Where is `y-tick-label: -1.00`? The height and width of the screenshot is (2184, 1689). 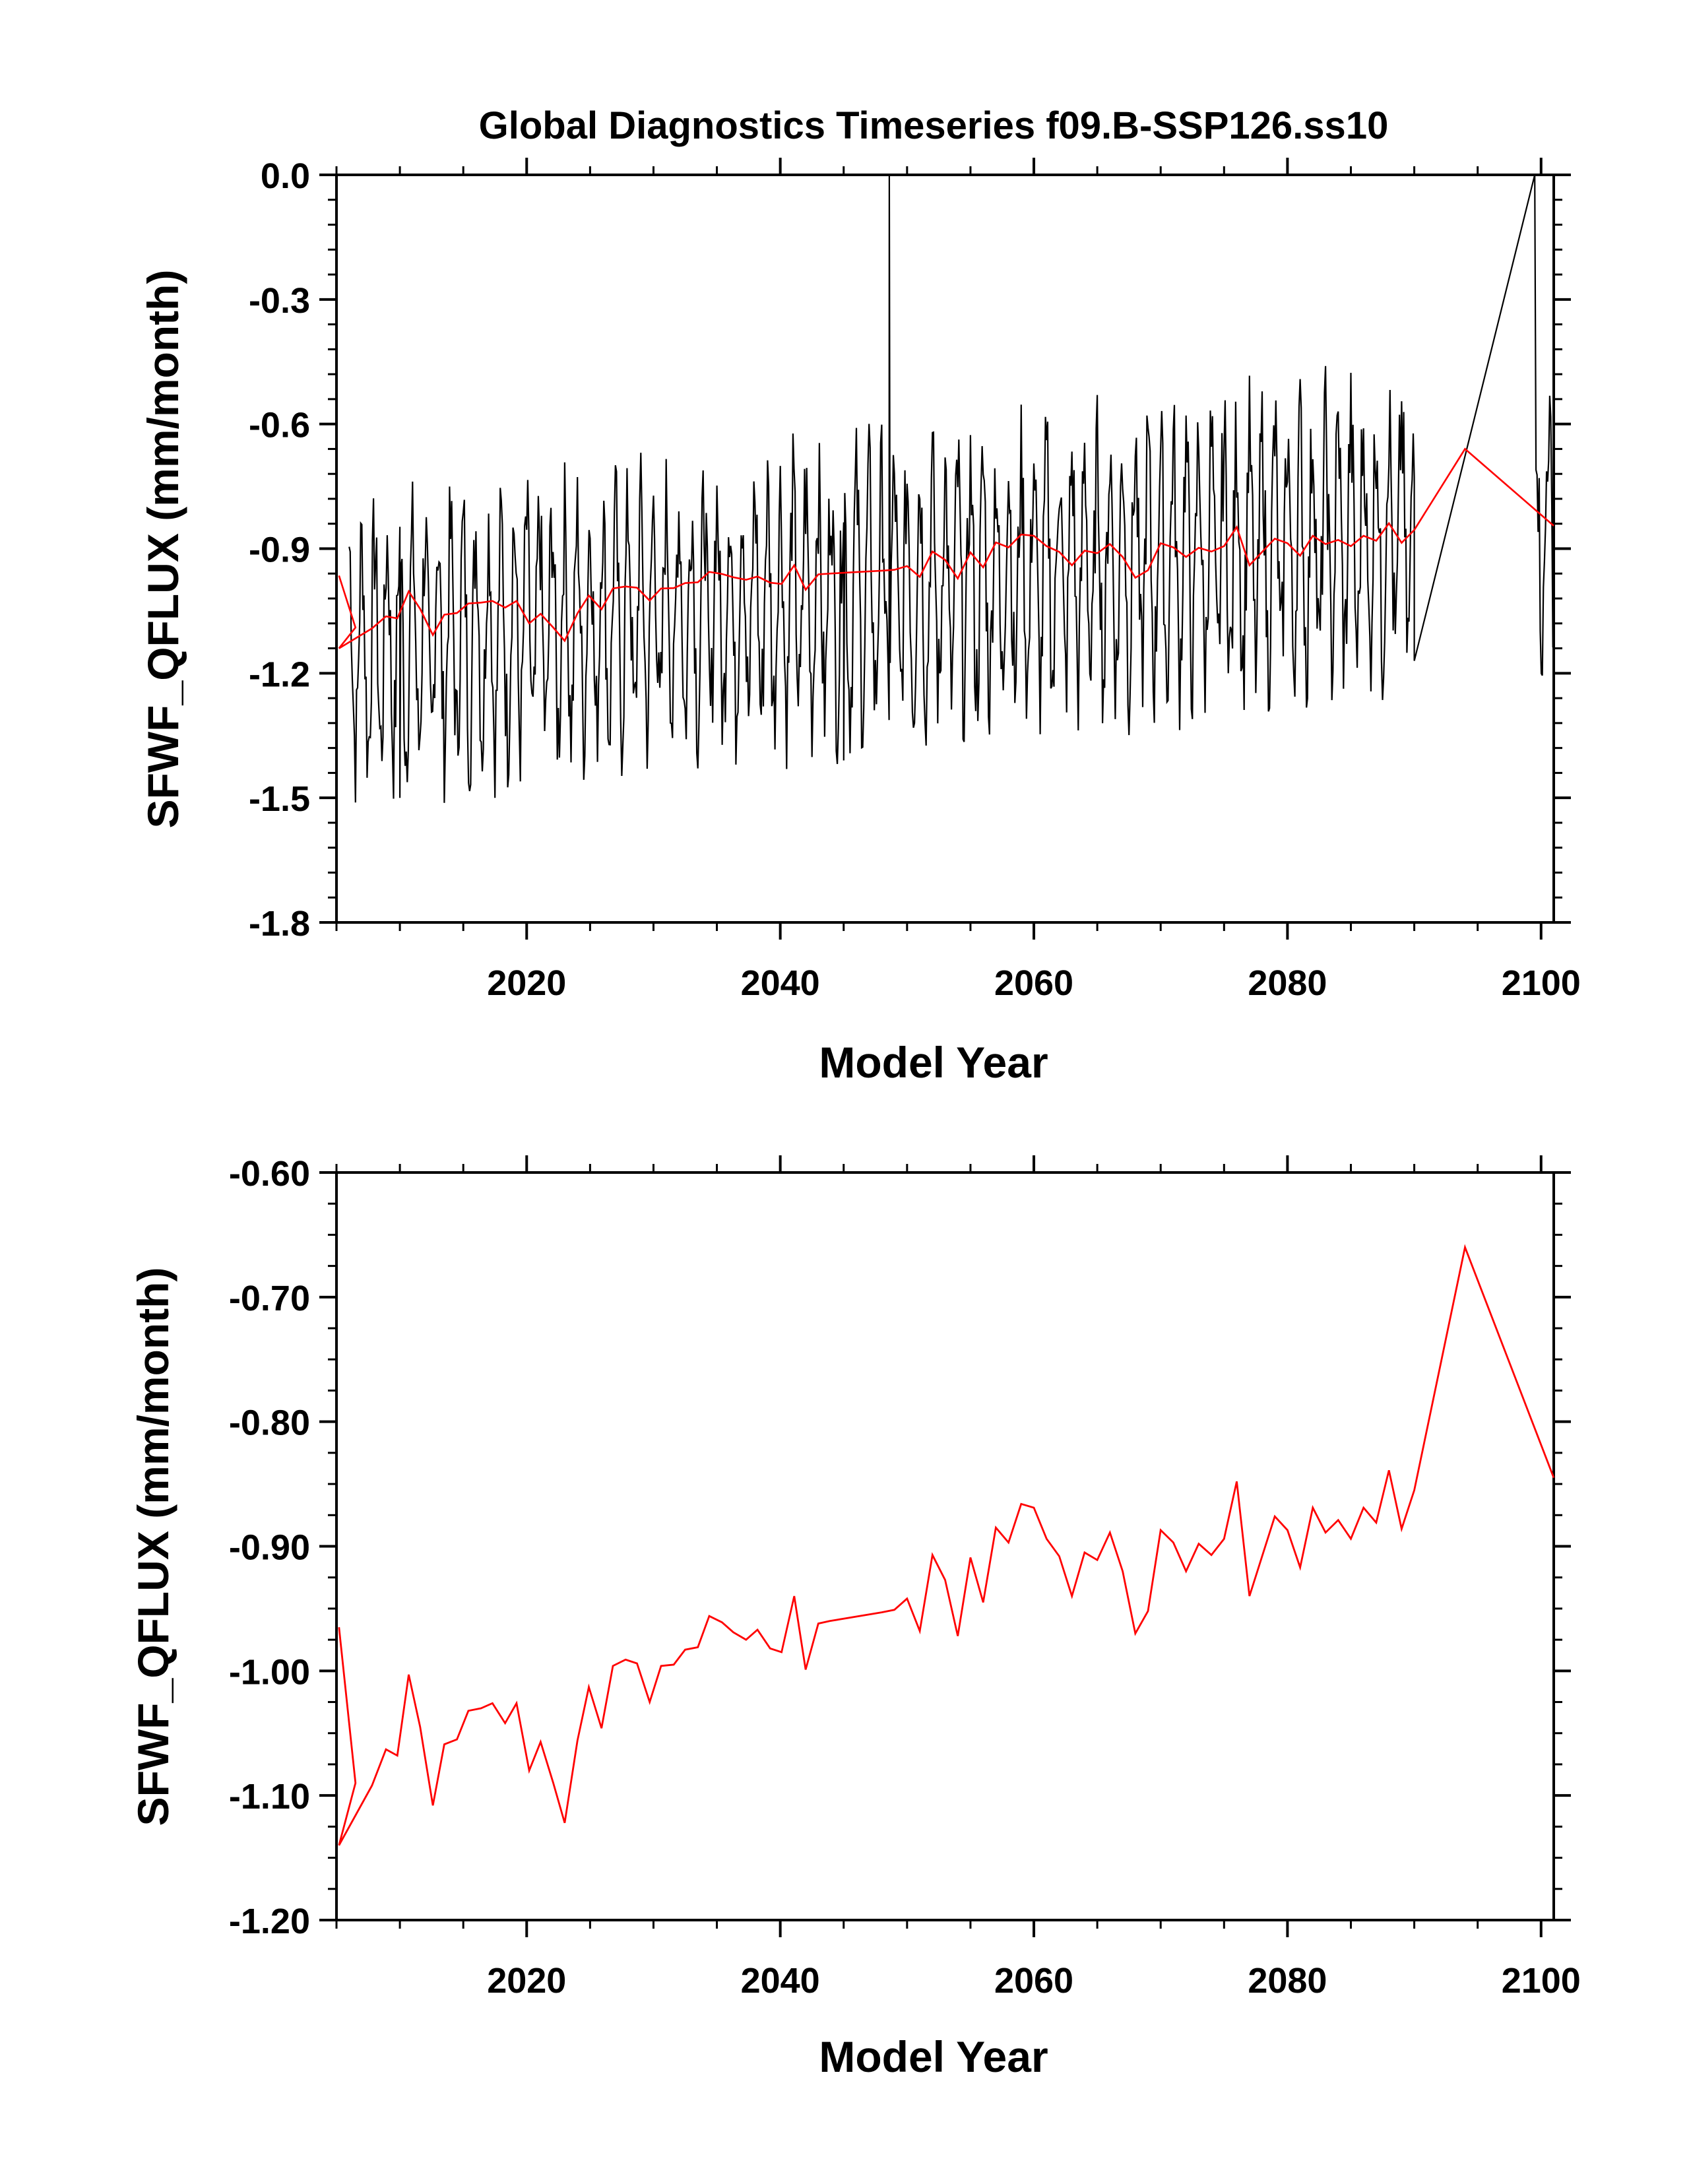 y-tick-label: -1.00 is located at coordinates (269, 1672).